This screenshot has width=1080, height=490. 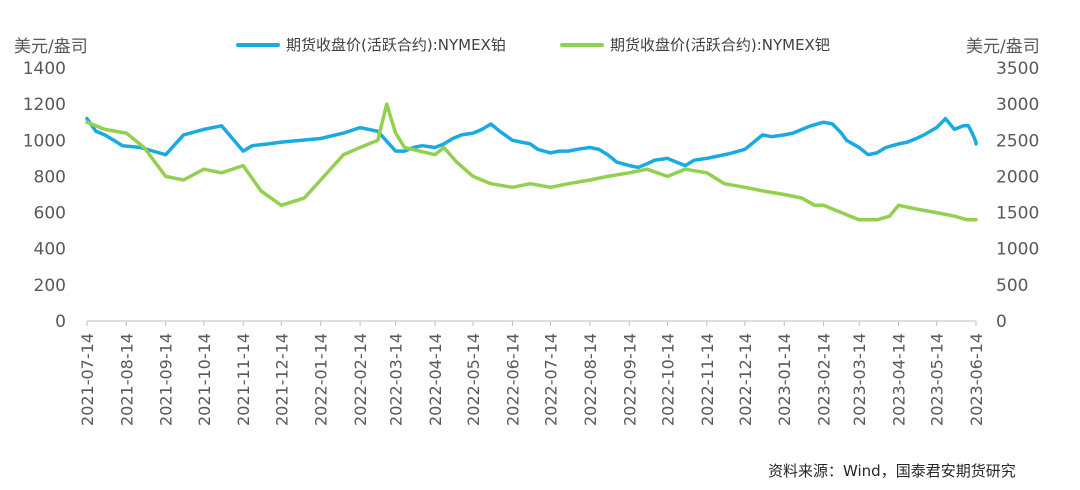 What do you see at coordinates (87, 379) in the screenshot?
I see `x-tick-label: 2021-07-14` at bounding box center [87, 379].